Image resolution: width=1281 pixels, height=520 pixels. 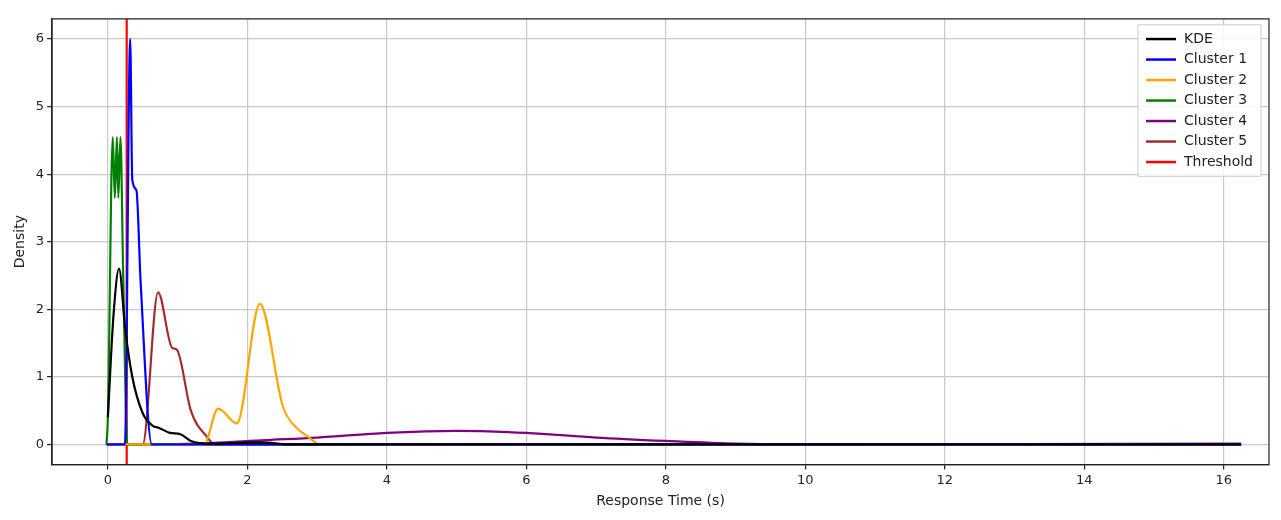 What do you see at coordinates (1216, 140) in the screenshot?
I see `legend-label: Cluster 5` at bounding box center [1216, 140].